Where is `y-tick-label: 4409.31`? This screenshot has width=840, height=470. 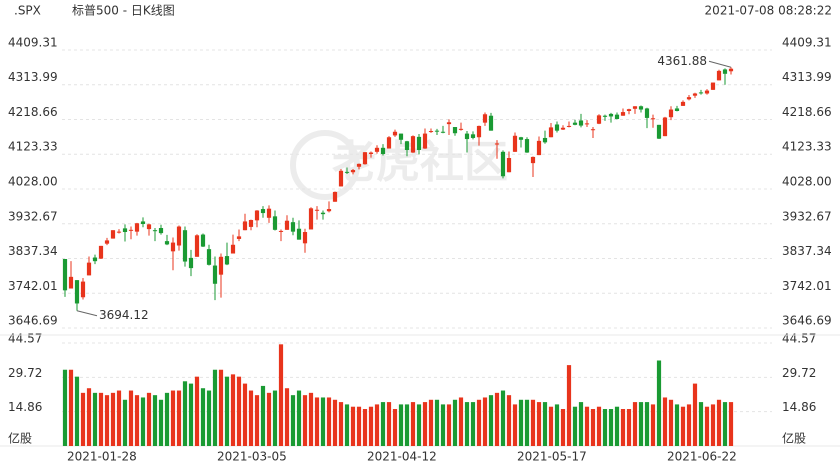
y-tick-label: 4409.31 is located at coordinates (33, 43).